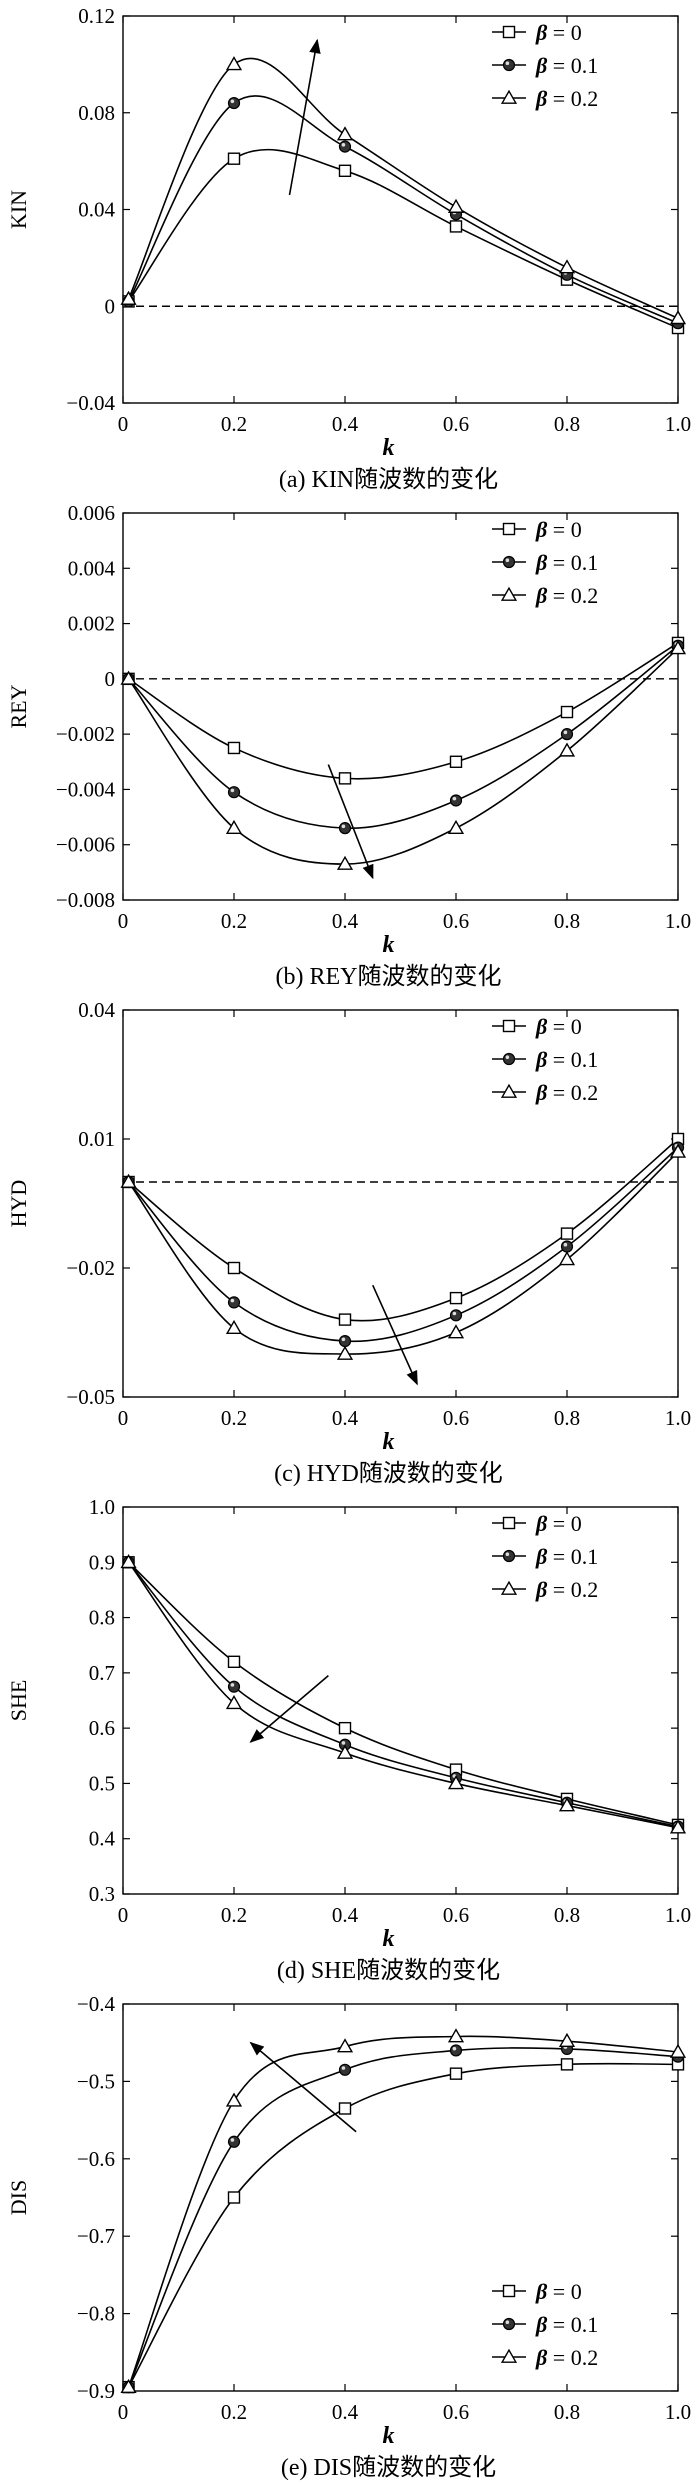 The height and width of the screenshot is (2485, 700). I want to click on y-tick-label: 0.12, so click(96, 16).